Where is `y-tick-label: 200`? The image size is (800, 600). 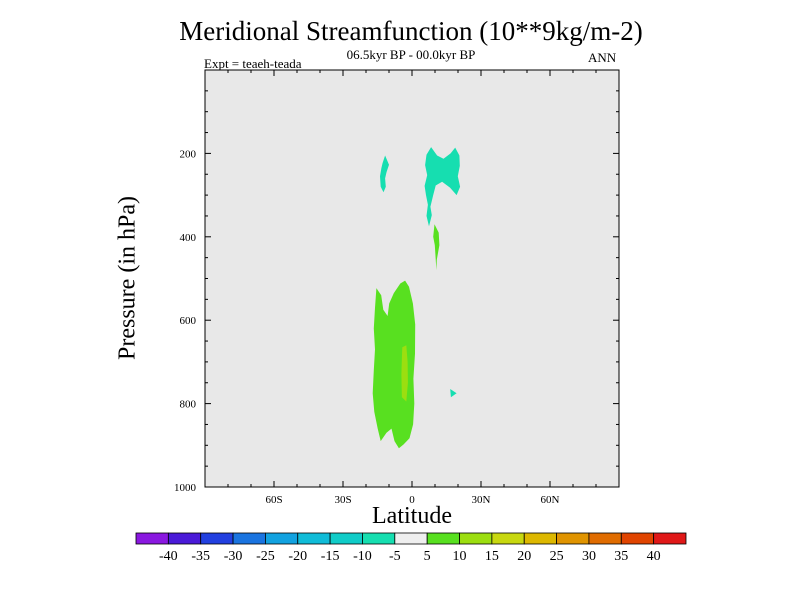
y-tick-label: 200 is located at coordinates (188, 154).